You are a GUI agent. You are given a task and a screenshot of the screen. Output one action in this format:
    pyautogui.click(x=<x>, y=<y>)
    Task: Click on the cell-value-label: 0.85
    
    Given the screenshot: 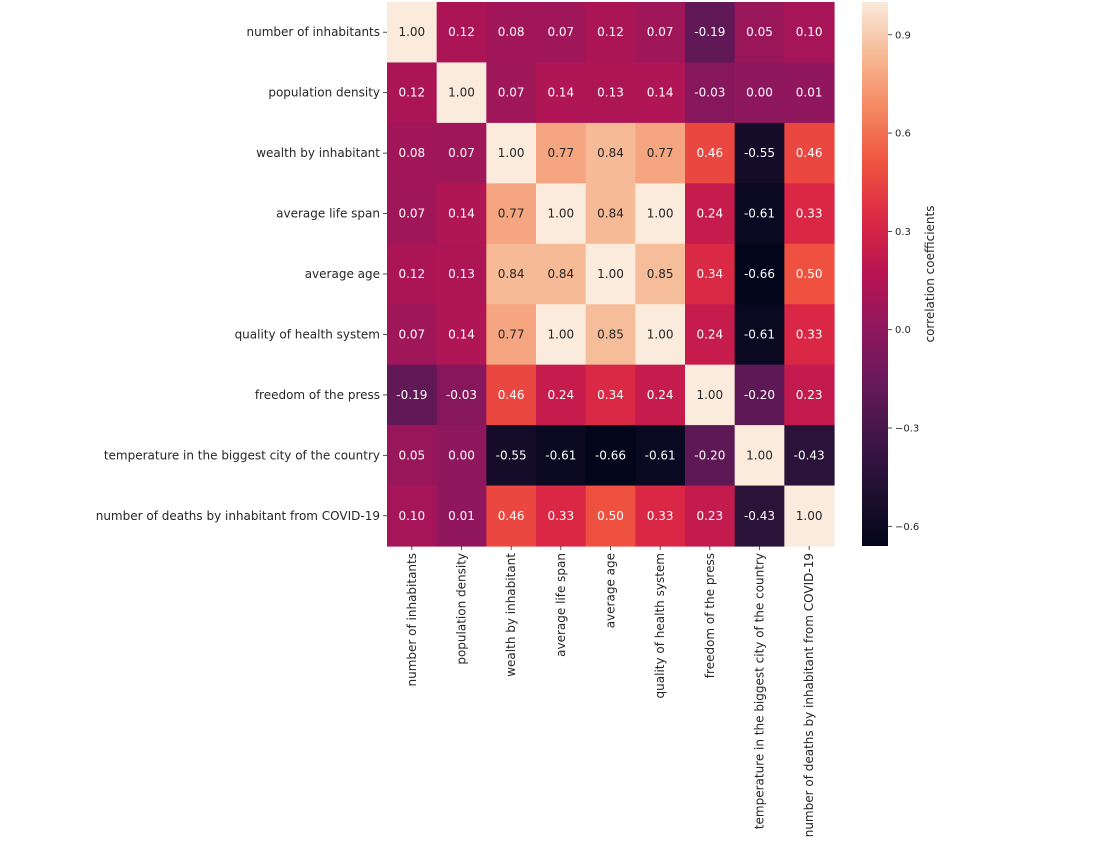 What is the action you would take?
    pyautogui.click(x=660, y=274)
    